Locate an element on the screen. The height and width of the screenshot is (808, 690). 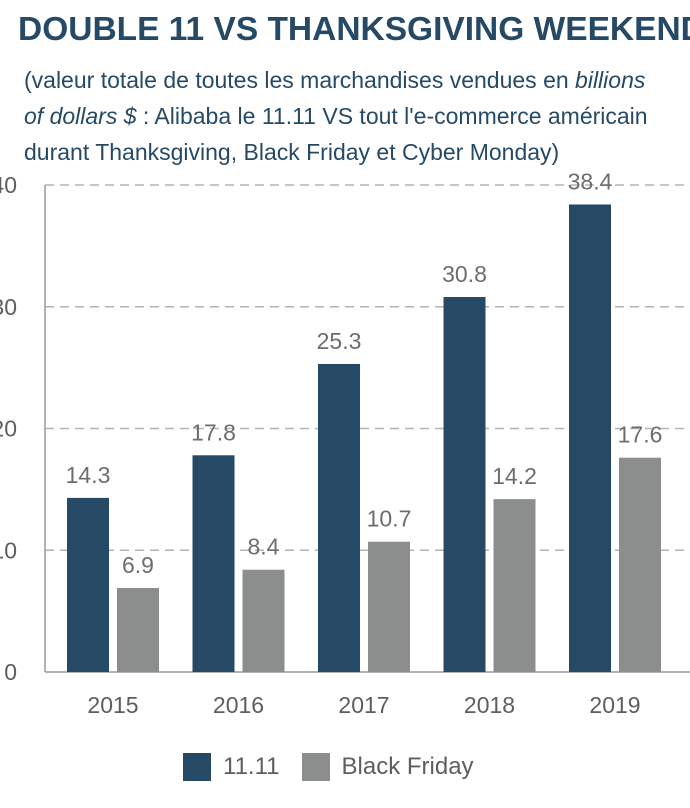
data-label: 10.7 is located at coordinates (389, 519).